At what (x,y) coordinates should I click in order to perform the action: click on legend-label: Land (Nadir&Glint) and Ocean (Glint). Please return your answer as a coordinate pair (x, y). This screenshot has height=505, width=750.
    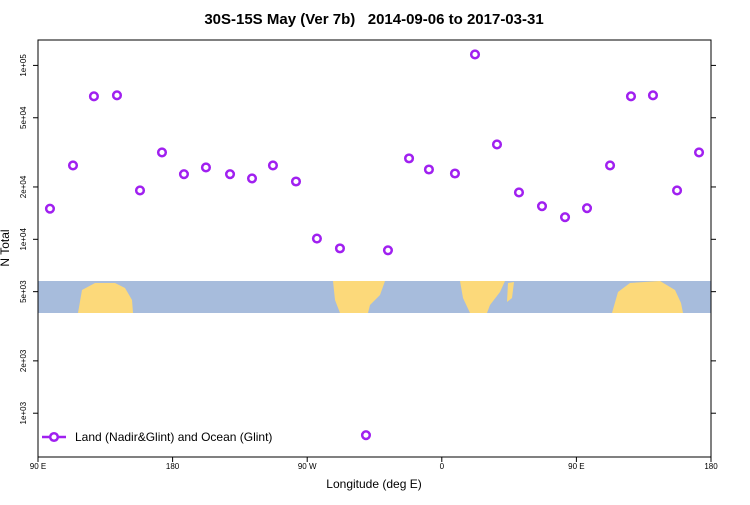
    Looking at the image, I should click on (173, 437).